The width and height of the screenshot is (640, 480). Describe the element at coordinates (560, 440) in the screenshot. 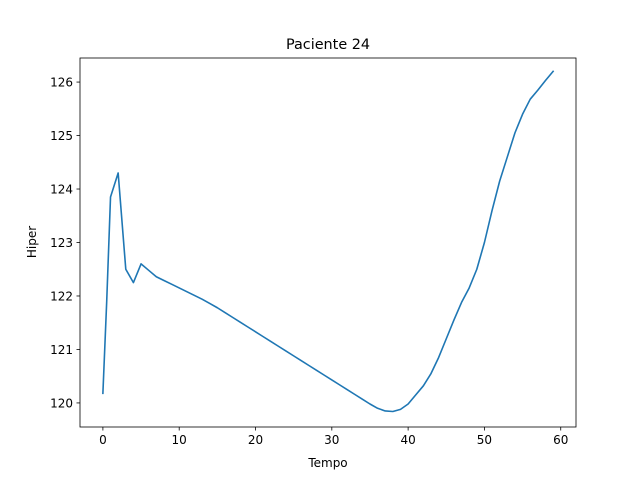

I see `x-tick-label: 60` at that location.